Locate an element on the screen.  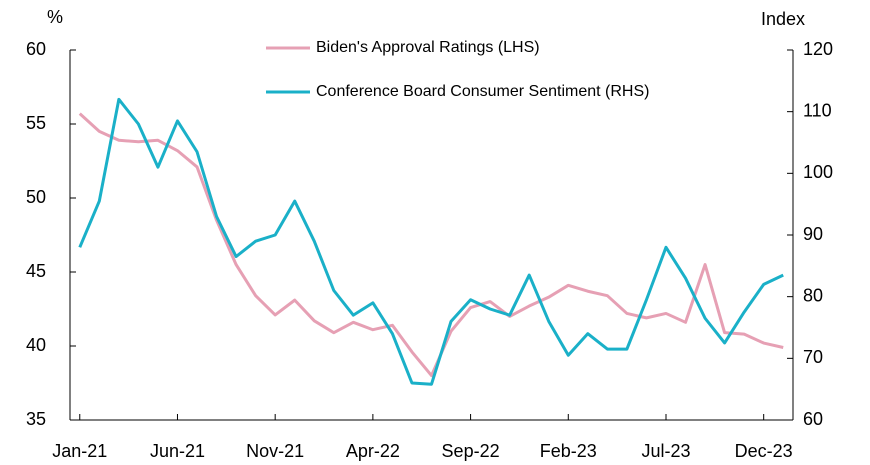
y2-tick-label: 60 is located at coordinates (813, 419).